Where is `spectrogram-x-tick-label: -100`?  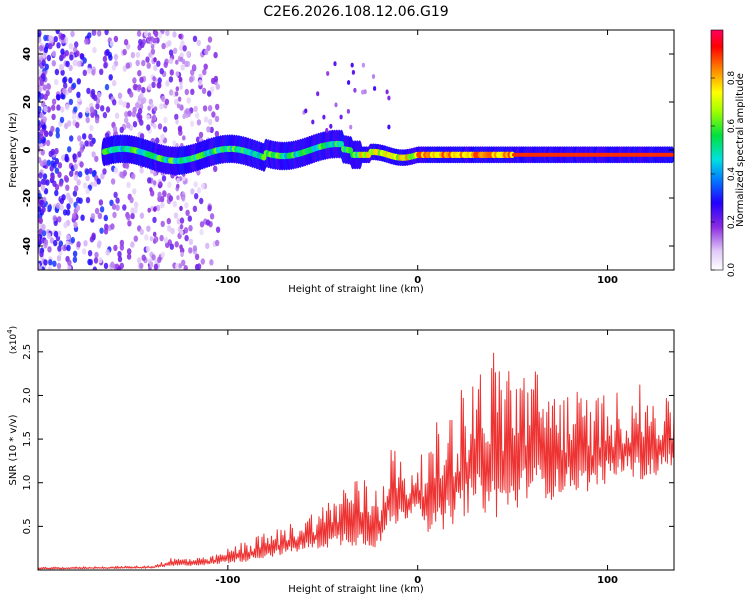 spectrogram-x-tick-label: -100 is located at coordinates (227, 280).